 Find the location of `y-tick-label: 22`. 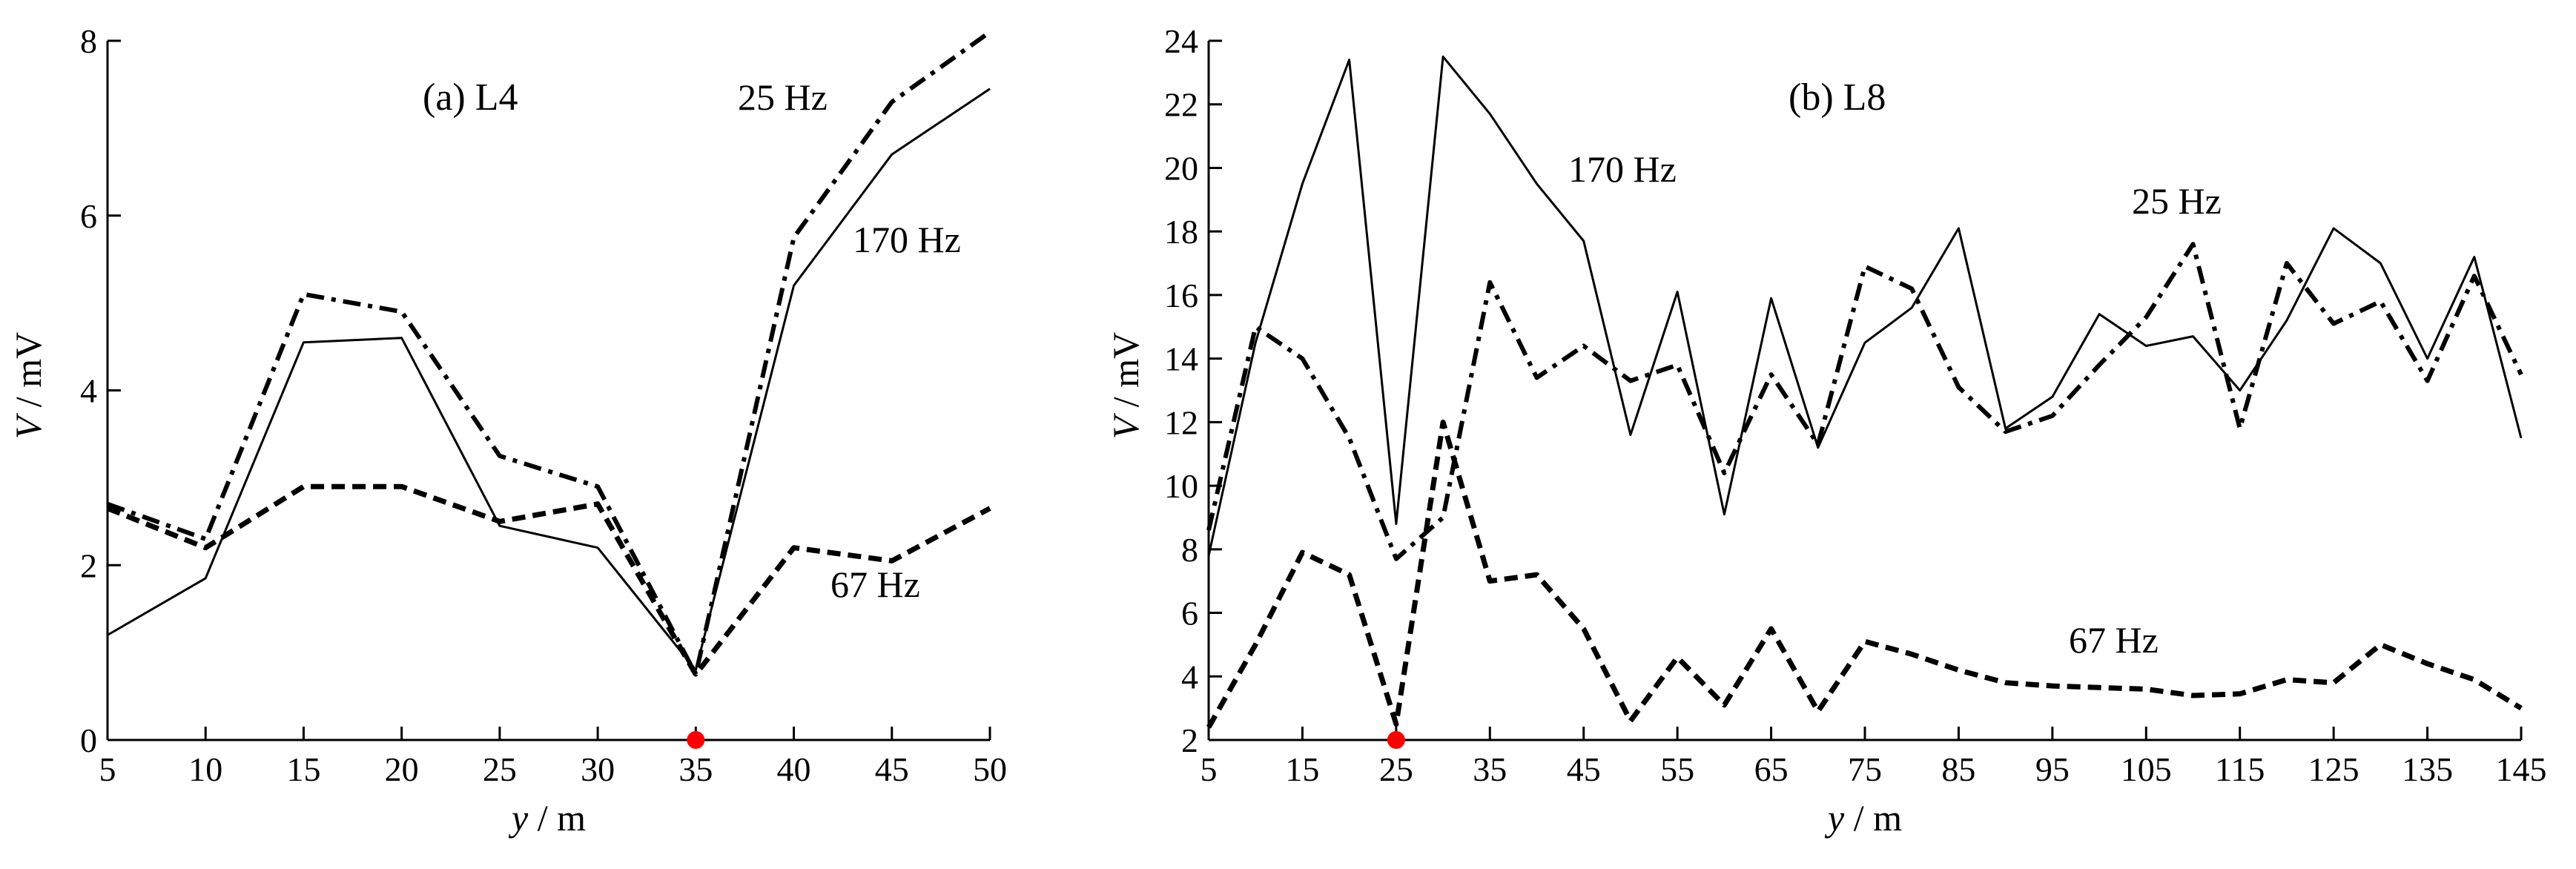

y-tick-label: 22 is located at coordinates (1181, 105).